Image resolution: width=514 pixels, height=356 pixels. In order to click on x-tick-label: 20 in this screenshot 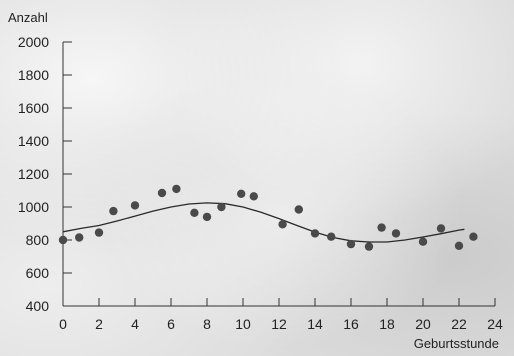, I will do `click(423, 324)`.